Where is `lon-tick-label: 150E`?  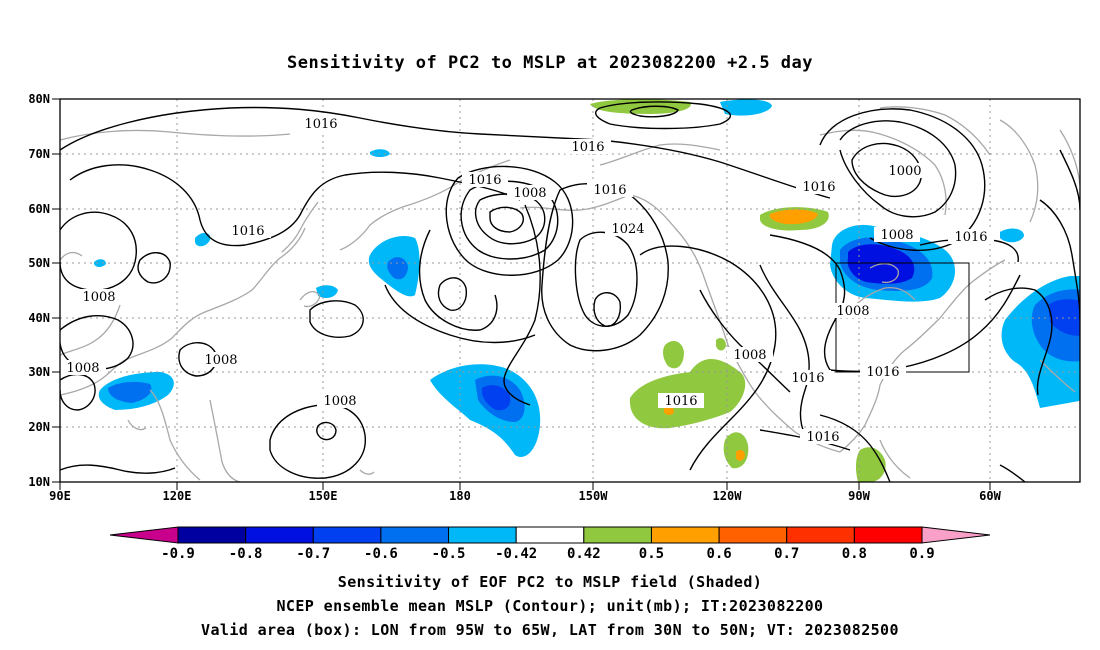
lon-tick-label: 150E is located at coordinates (323, 496).